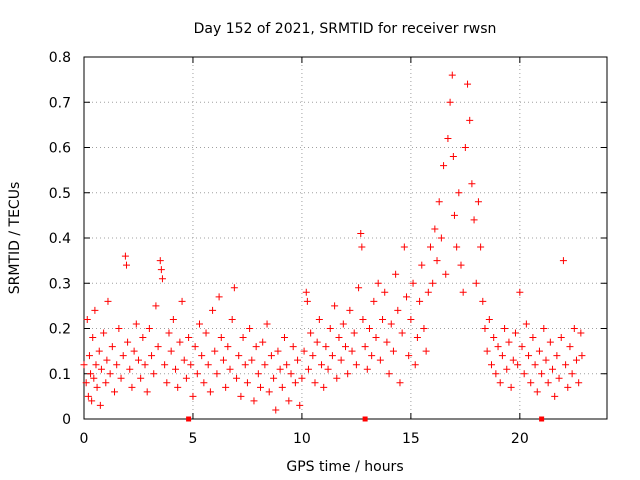  Describe the element at coordinates (84, 439) in the screenshot. I see `x-tick-label: 0` at that location.